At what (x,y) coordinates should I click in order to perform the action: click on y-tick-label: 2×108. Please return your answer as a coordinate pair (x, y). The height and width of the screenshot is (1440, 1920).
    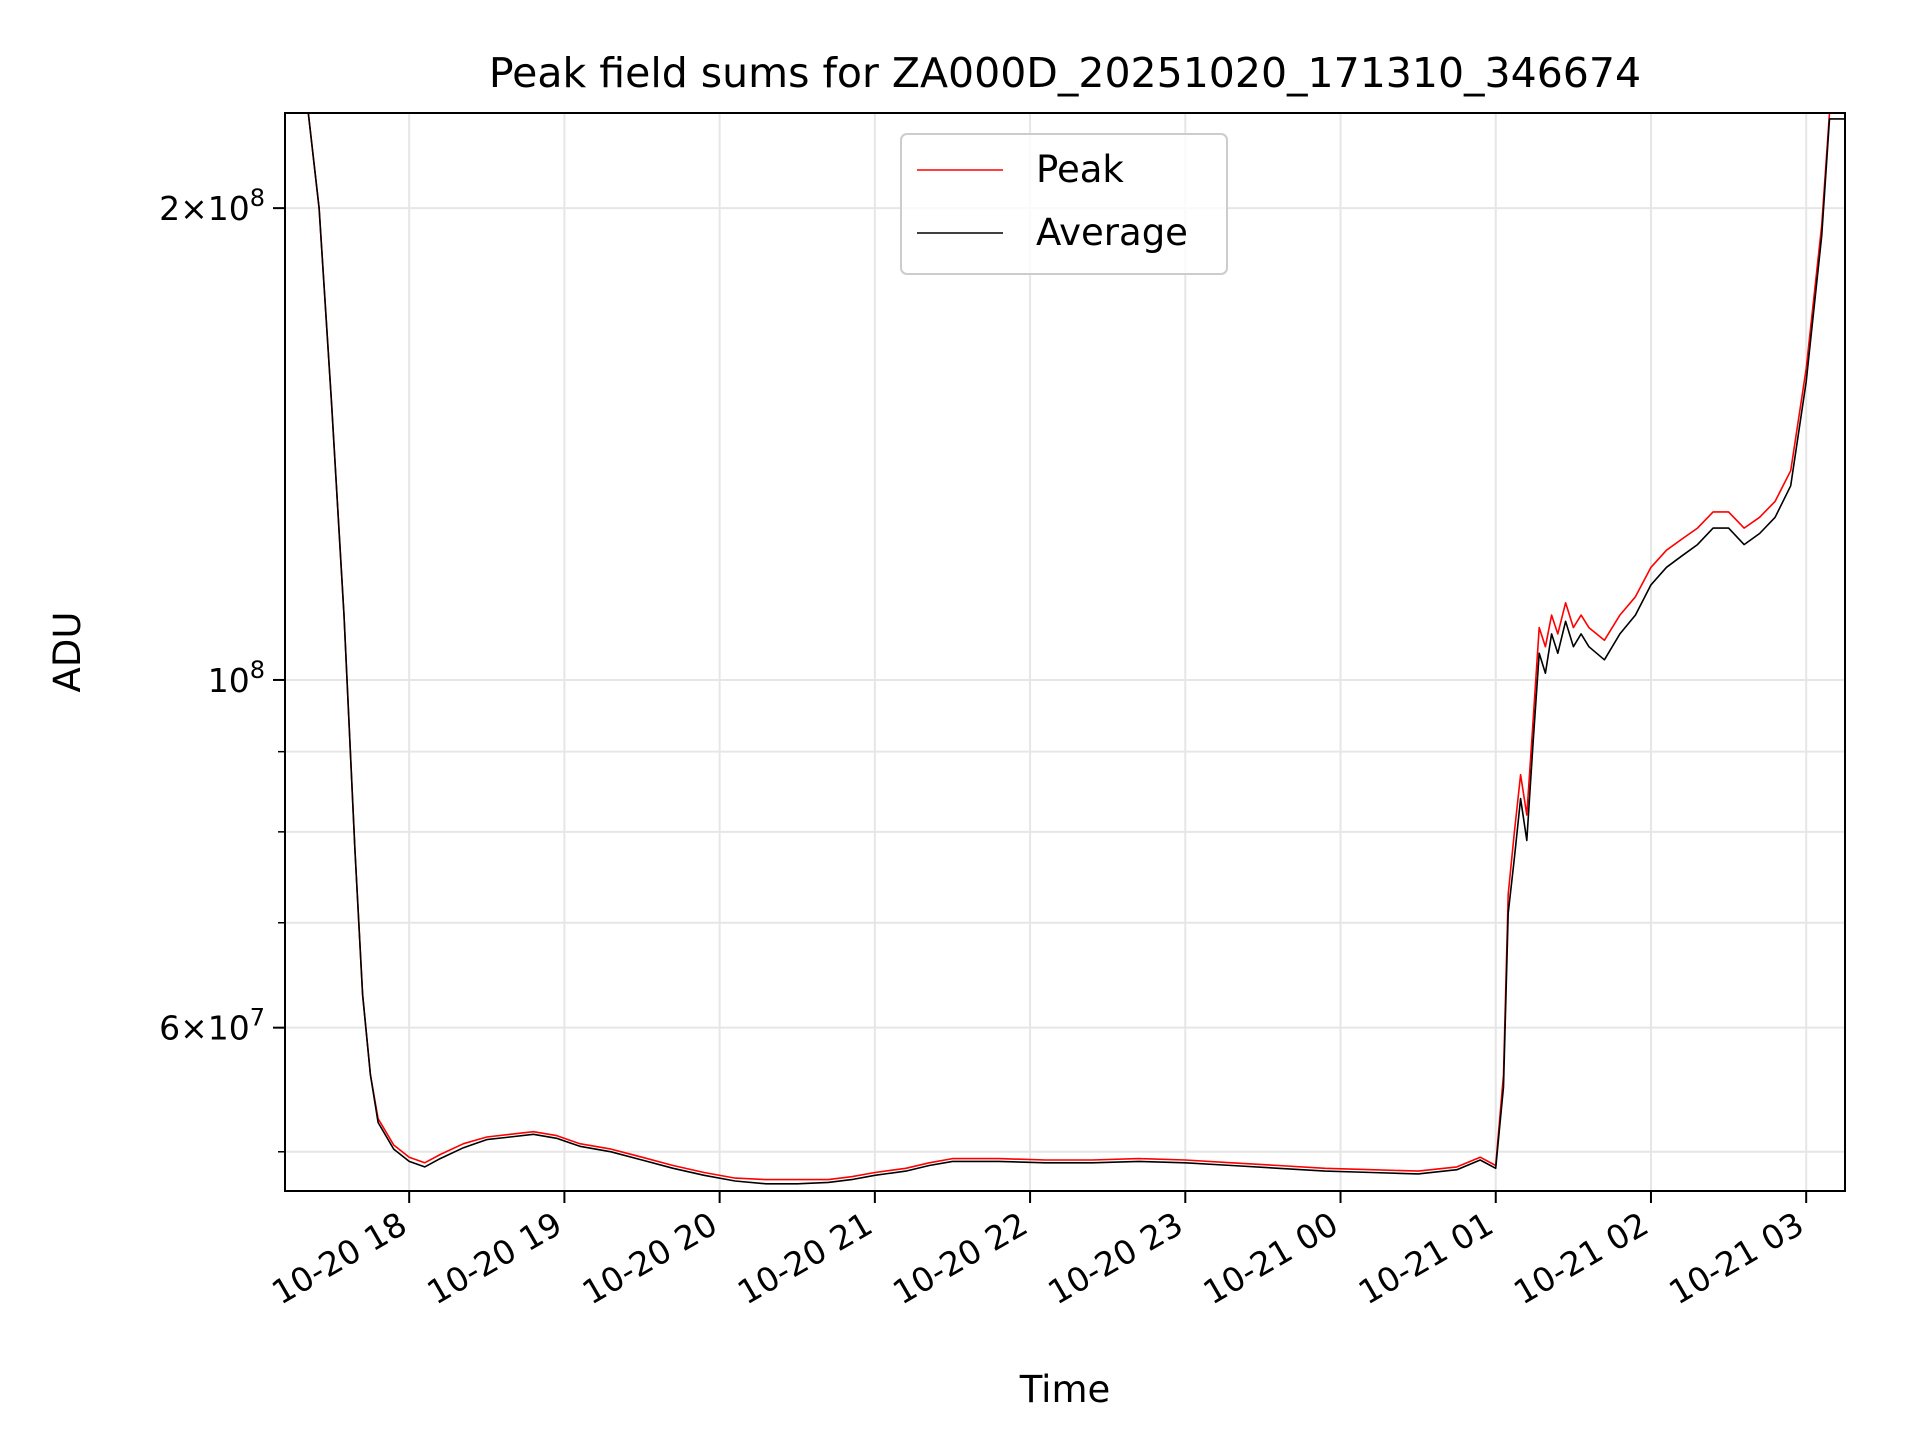
    Looking at the image, I should click on (212, 206).